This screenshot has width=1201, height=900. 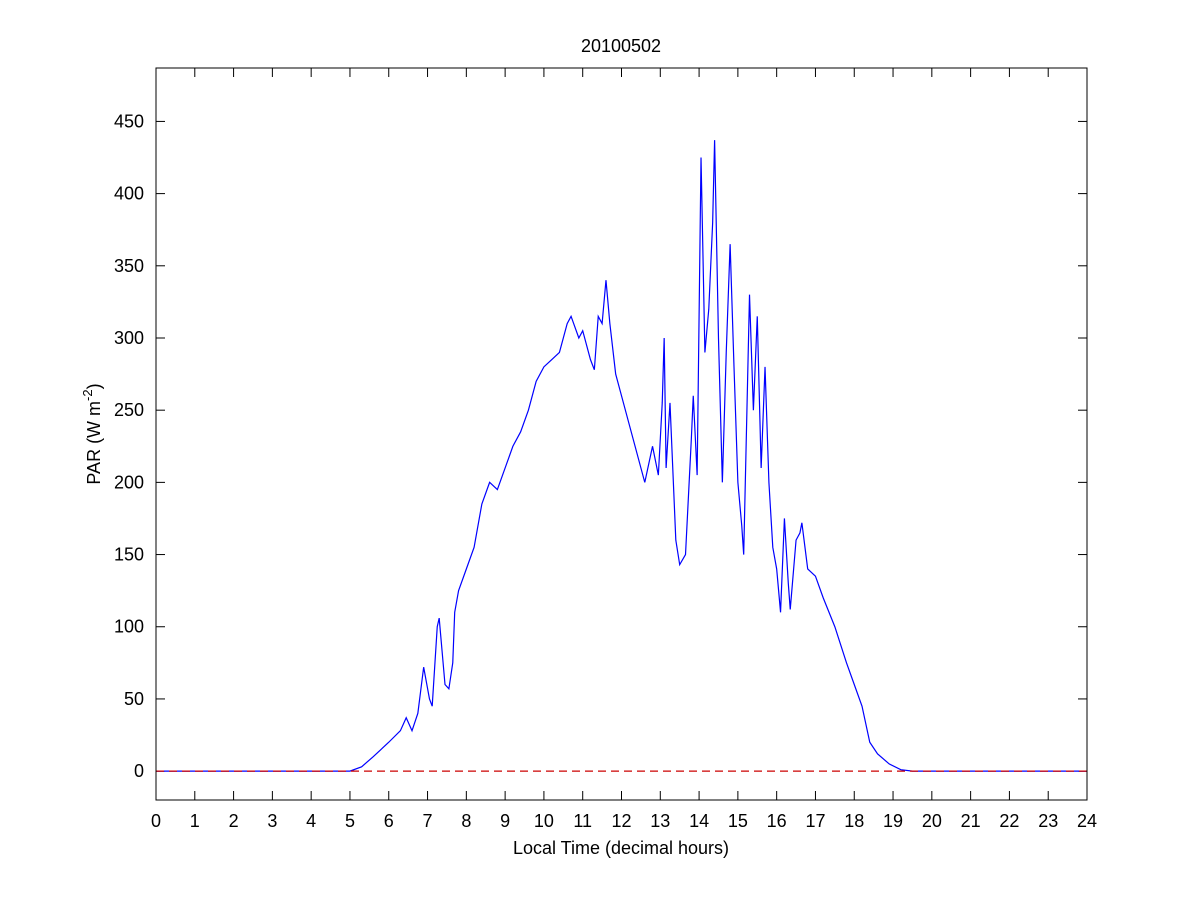 What do you see at coordinates (129, 555) in the screenshot?
I see `y-tick-label: 150` at bounding box center [129, 555].